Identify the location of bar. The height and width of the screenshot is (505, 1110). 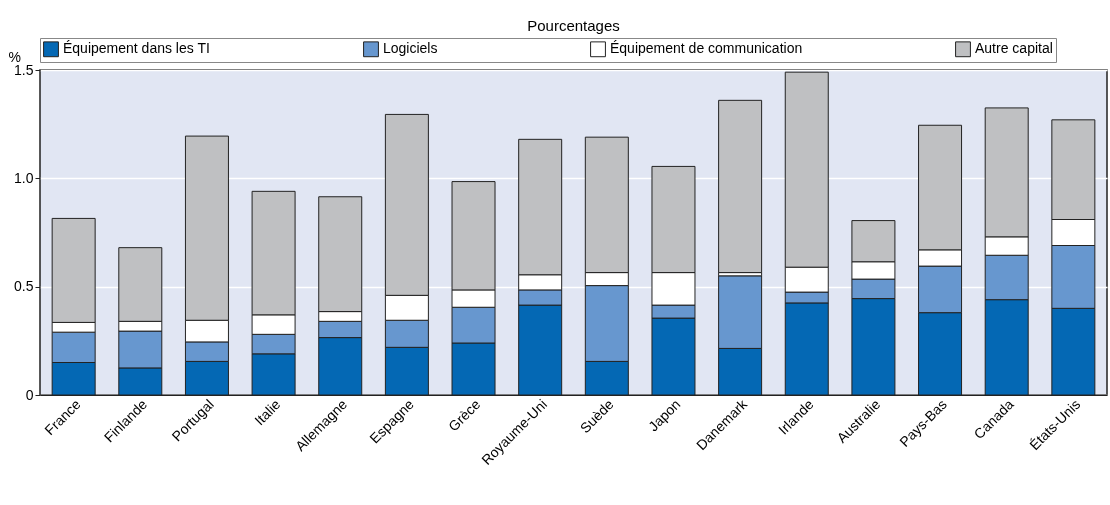
(740, 186).